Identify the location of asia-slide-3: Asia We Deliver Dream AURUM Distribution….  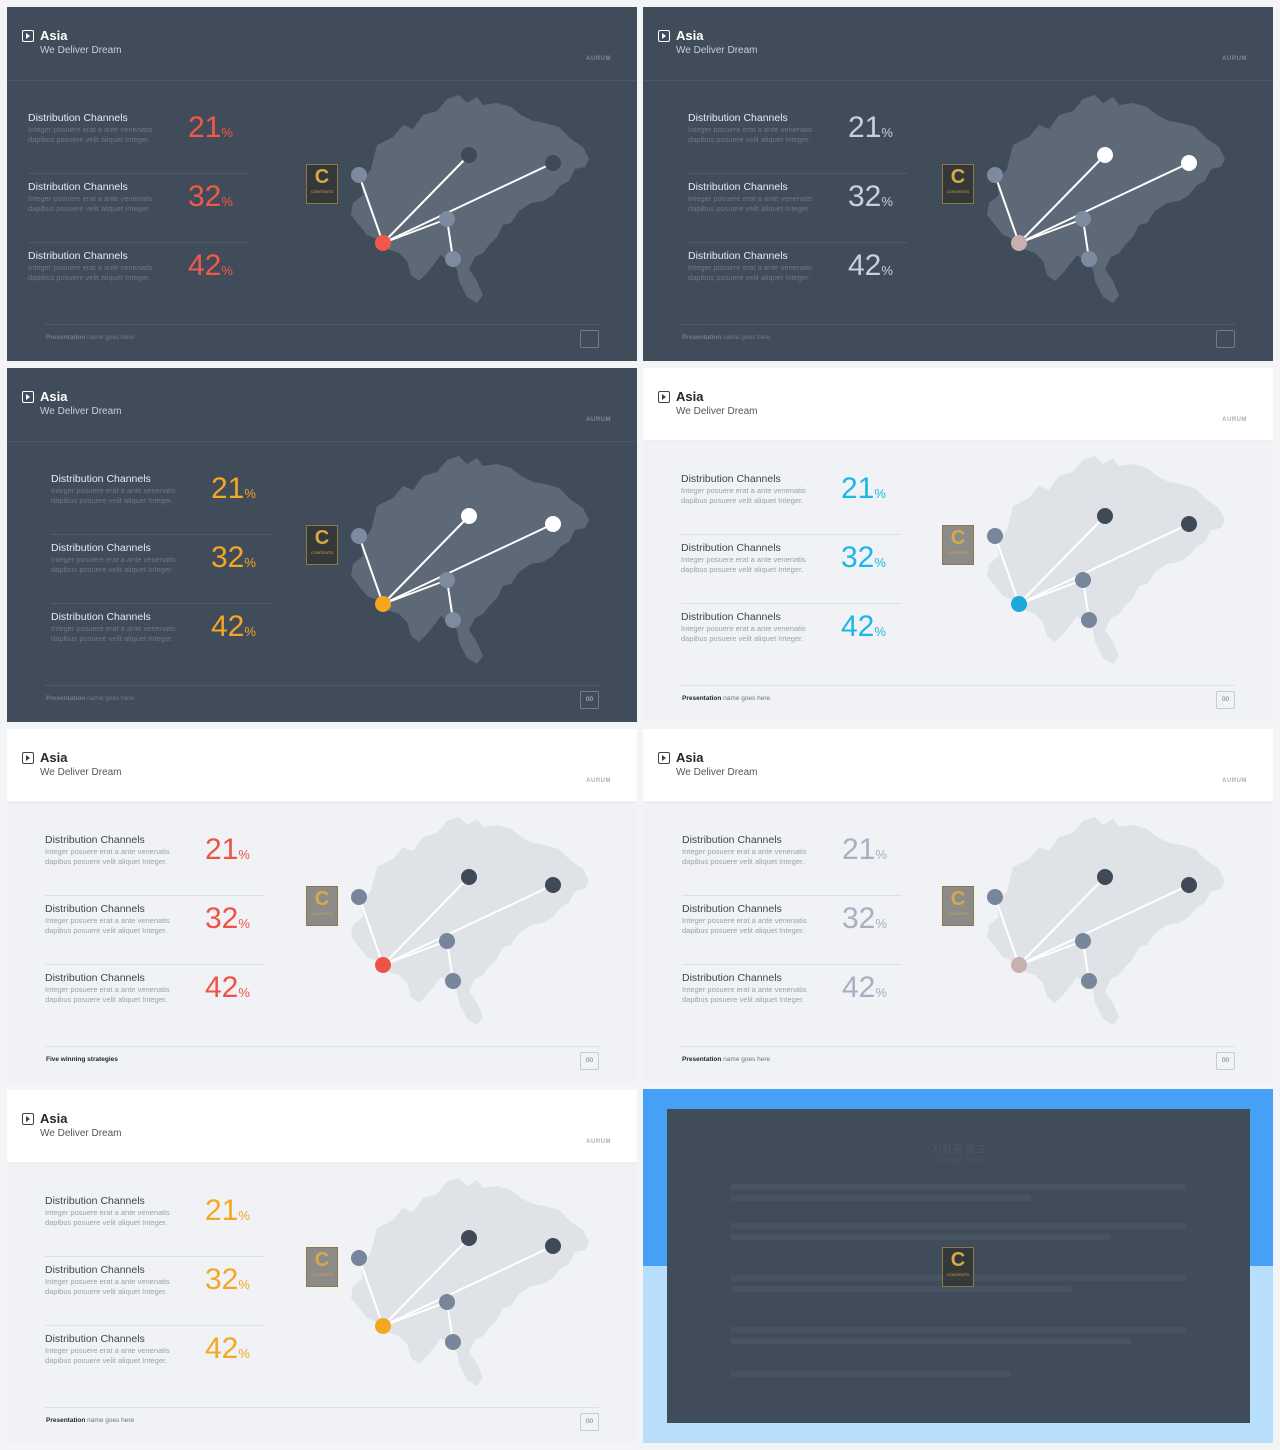
(322, 545).